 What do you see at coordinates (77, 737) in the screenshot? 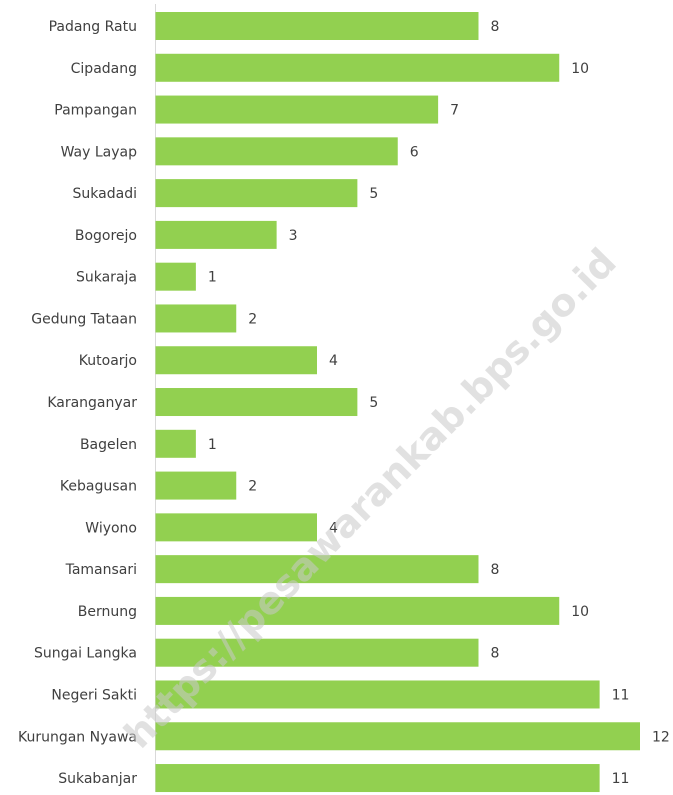
I see `category-label: Kurungan Nyawa` at bounding box center [77, 737].